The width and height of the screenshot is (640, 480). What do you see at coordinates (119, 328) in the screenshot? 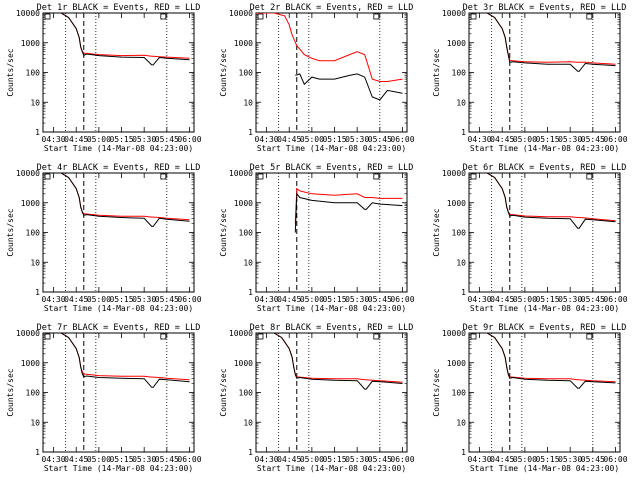
I see `panel-title: Det 7r BLACK = Events, RED = LLD` at bounding box center [119, 328].